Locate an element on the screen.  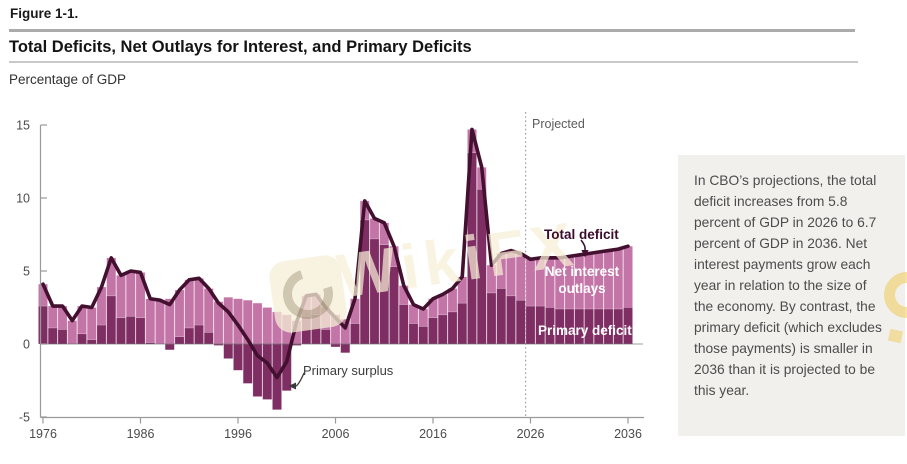
header-rule-thin is located at coordinates (433, 62).